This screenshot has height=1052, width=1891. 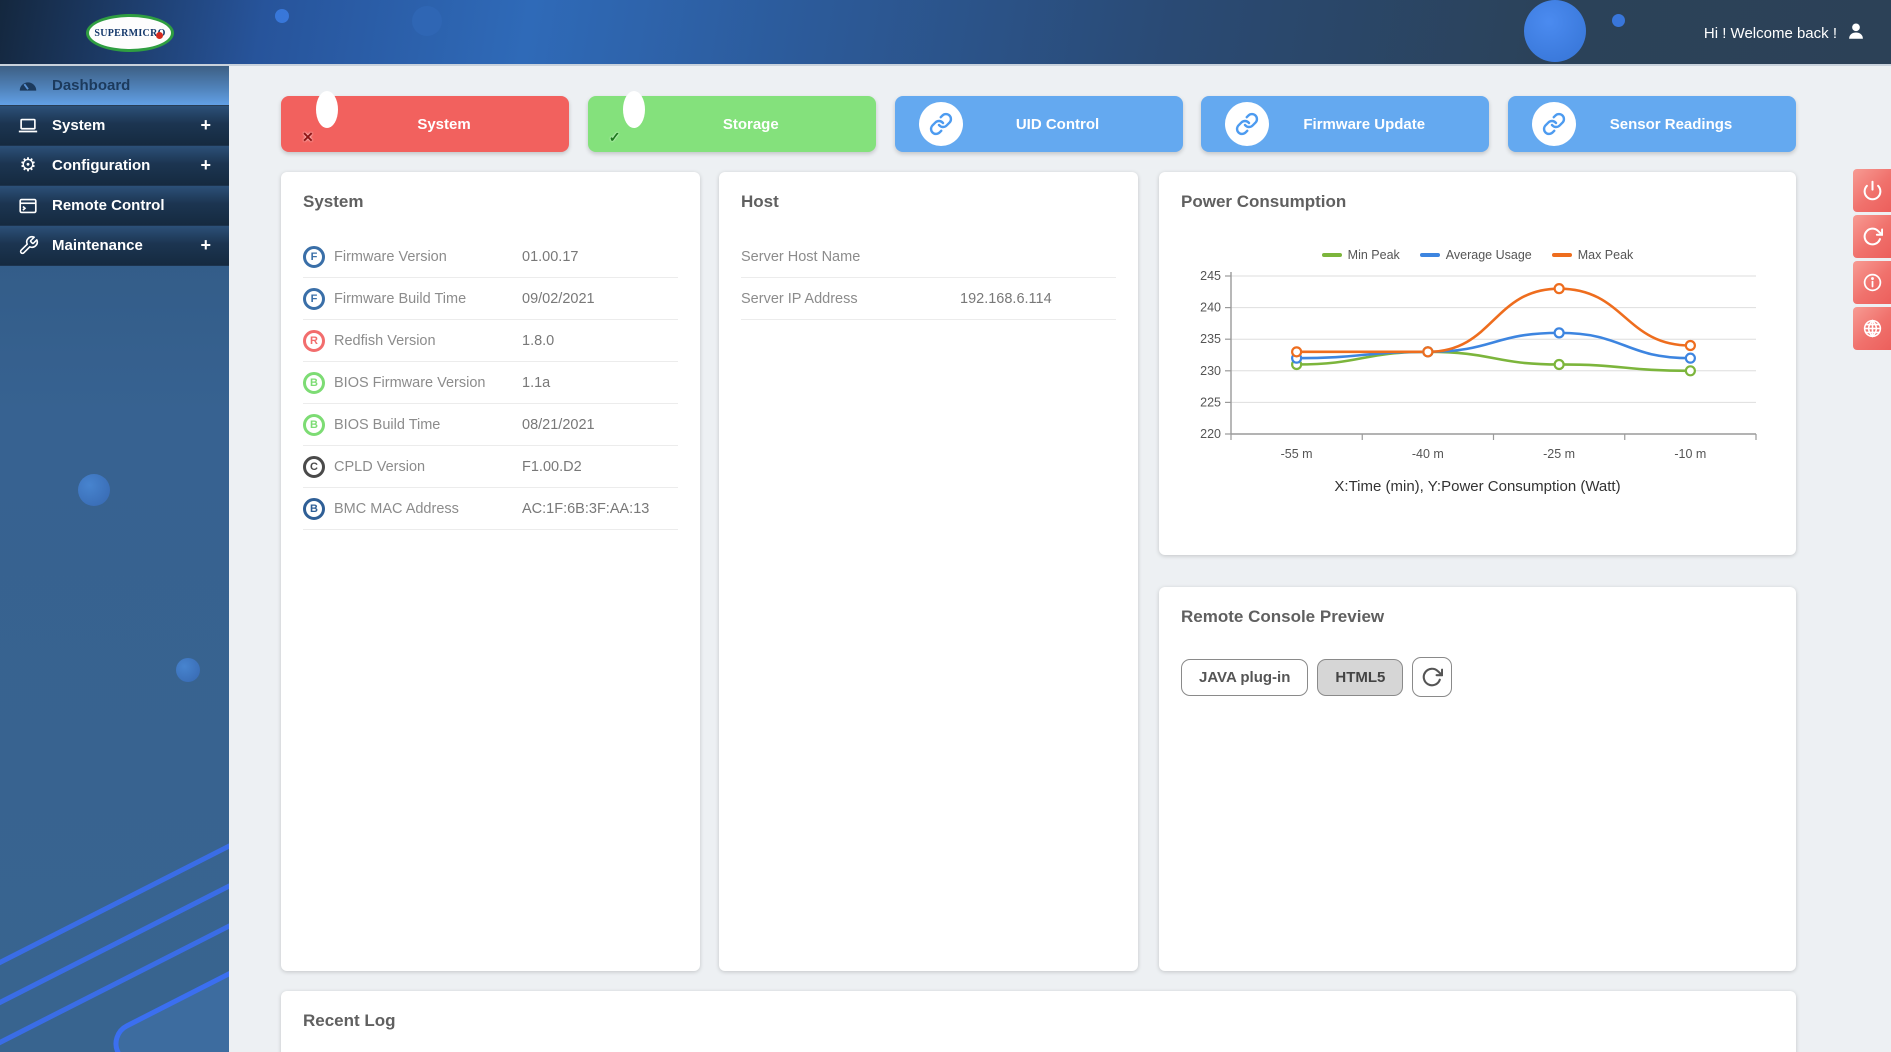 What do you see at coordinates (314, 466) in the screenshot?
I see `letter-badge-icon: C` at bounding box center [314, 466].